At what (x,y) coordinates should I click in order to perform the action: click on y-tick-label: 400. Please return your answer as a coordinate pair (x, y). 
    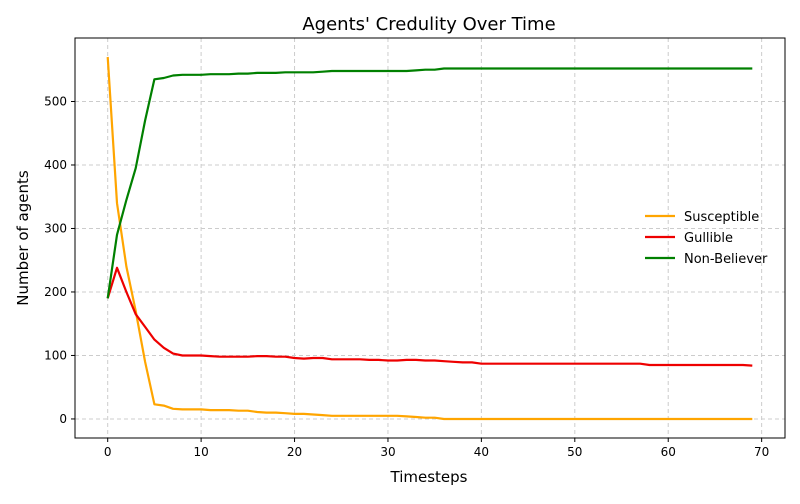
    Looking at the image, I should click on (55, 165).